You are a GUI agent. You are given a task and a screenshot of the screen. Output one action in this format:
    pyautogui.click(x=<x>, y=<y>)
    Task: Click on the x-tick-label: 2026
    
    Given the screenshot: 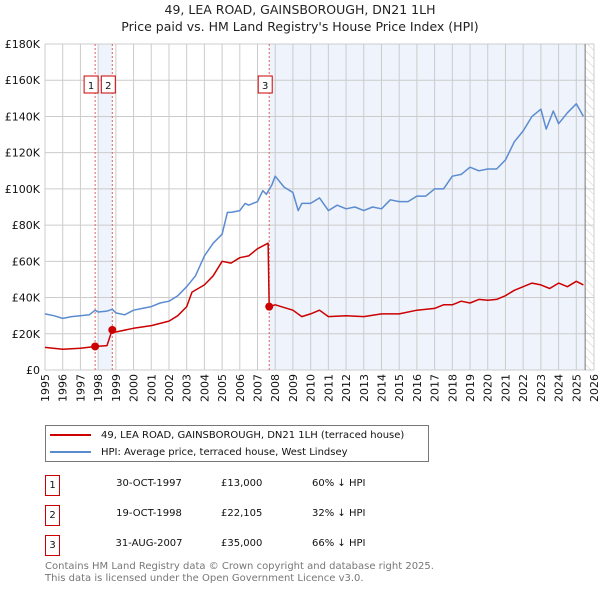 What is the action you would take?
    pyautogui.click(x=594, y=388)
    